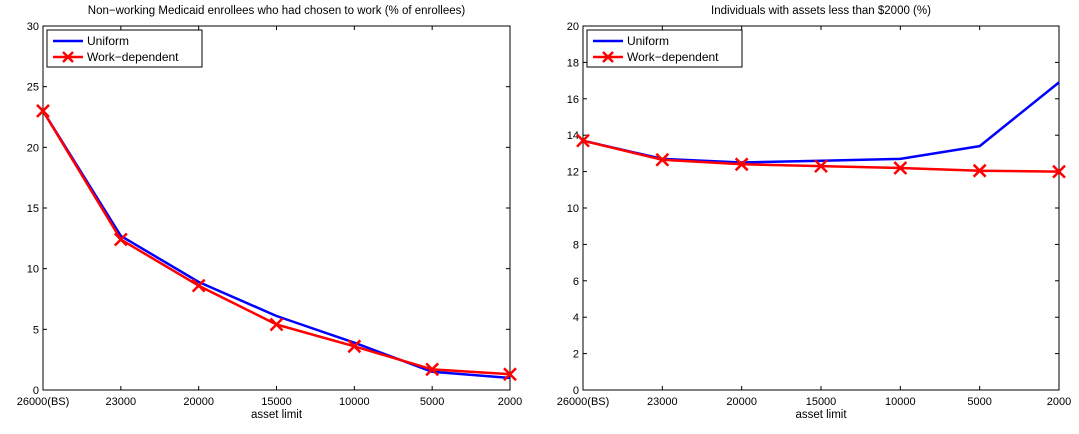 The width and height of the screenshot is (1079, 434). Describe the element at coordinates (573, 63) in the screenshot. I see `y-tick-label: 18` at that location.